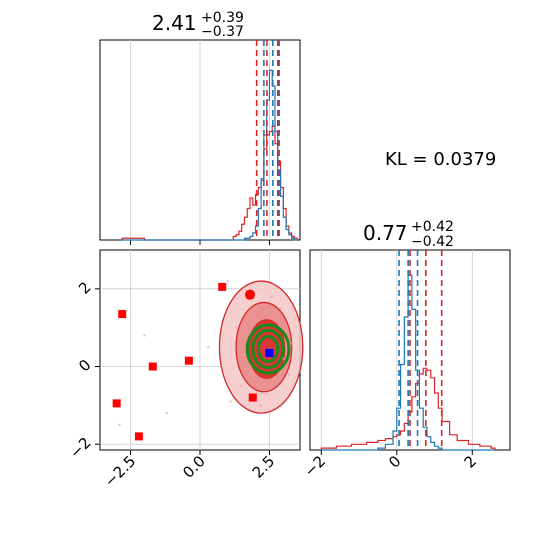 This screenshot has height=550, width=550. I want to click on joint-2d-y-tick-label: 2, so click(84, 287).